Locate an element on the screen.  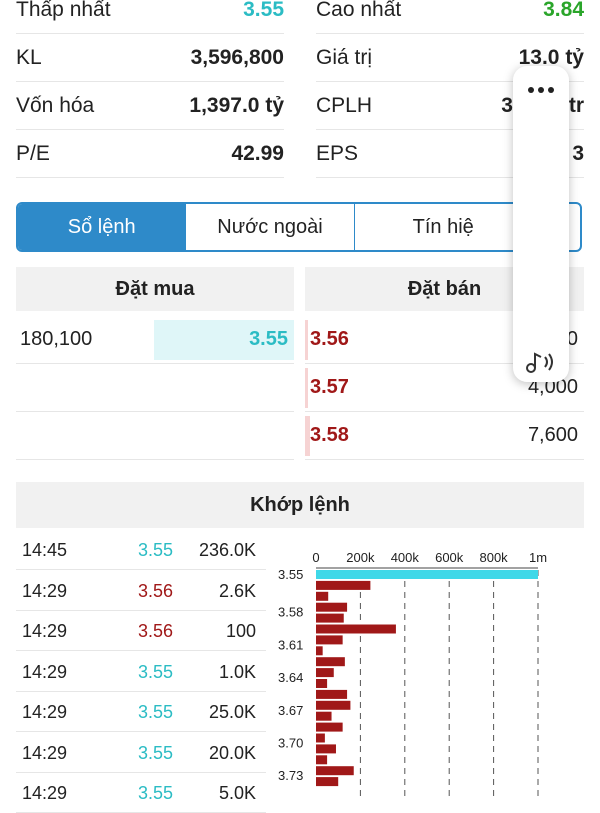
stat-high: Cao nhất 3.84 is located at coordinates (450, 17).